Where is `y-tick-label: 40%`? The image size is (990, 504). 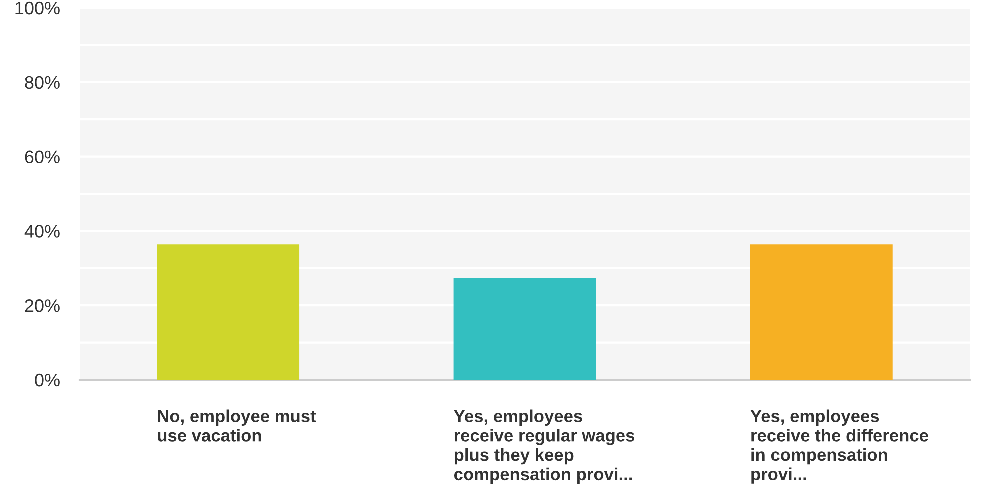 y-tick-label: 40% is located at coordinates (42, 231).